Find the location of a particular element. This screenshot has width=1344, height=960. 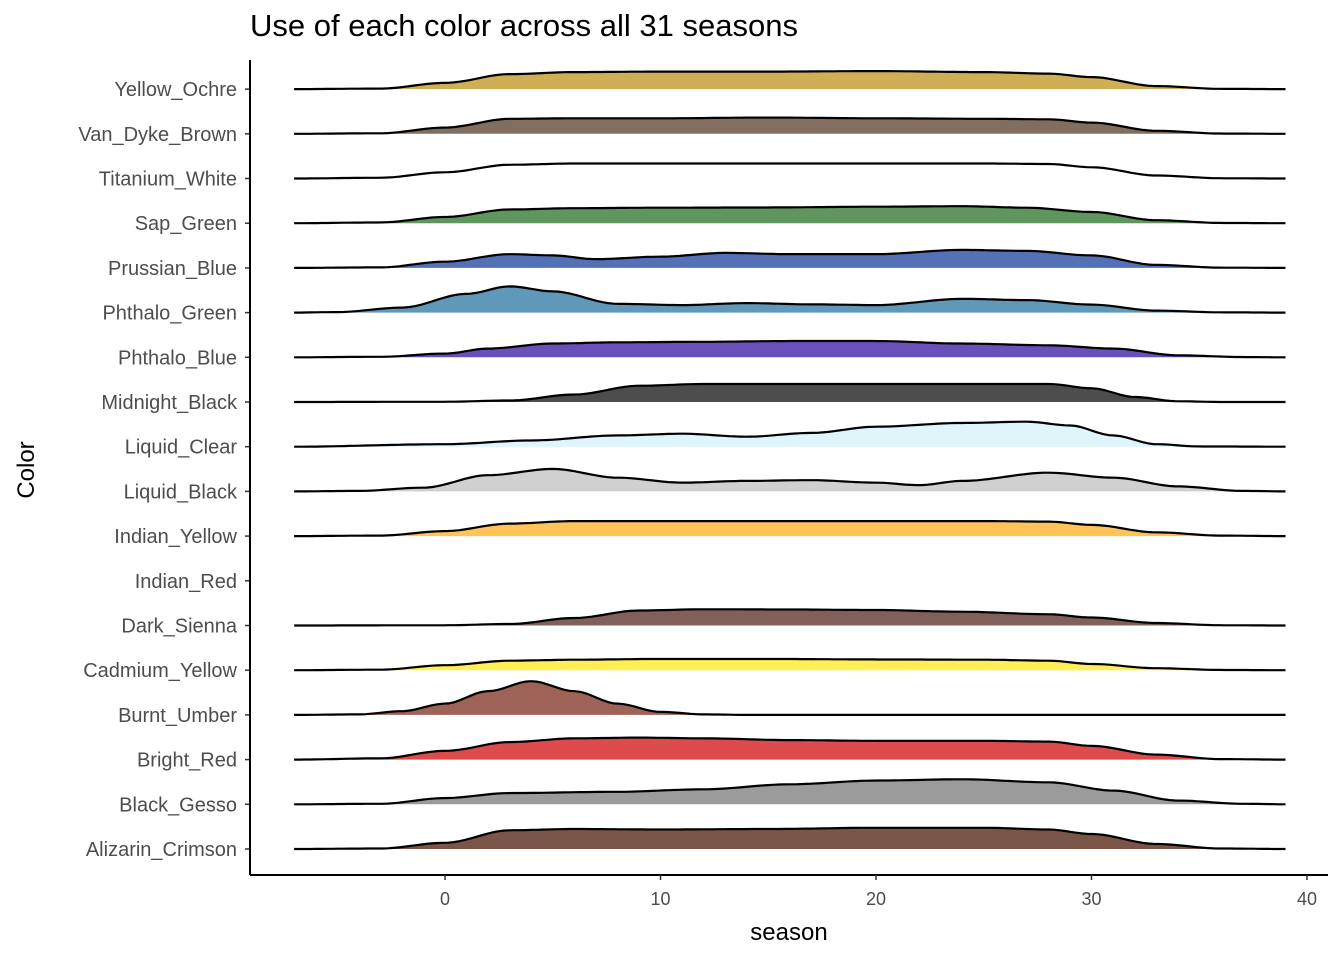

y-tick-label-liquid-black: Liquid_Black is located at coordinates (181, 492).